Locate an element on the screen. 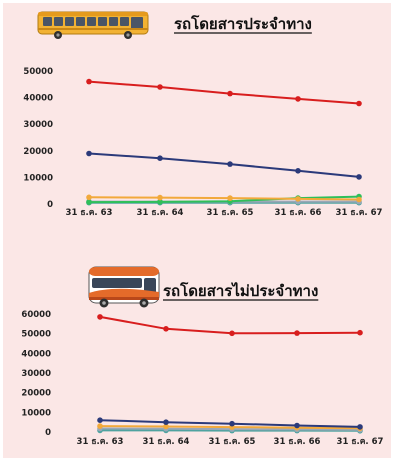 The image size is (394, 461). chart-title: รถโดยสารไม่ประจำทาง is located at coordinates (240, 290).